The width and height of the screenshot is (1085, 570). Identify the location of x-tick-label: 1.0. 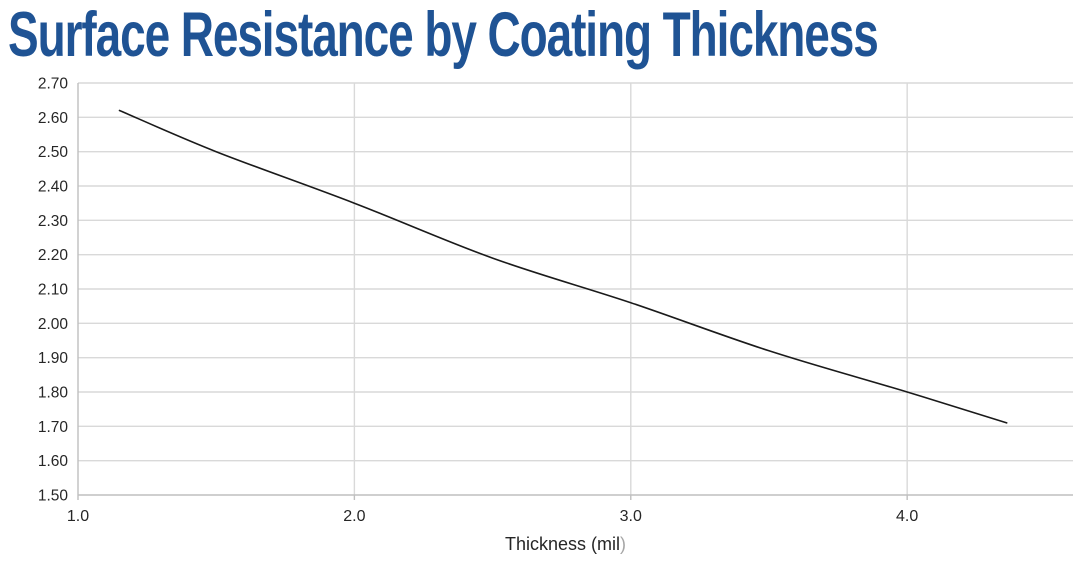
(78, 516).